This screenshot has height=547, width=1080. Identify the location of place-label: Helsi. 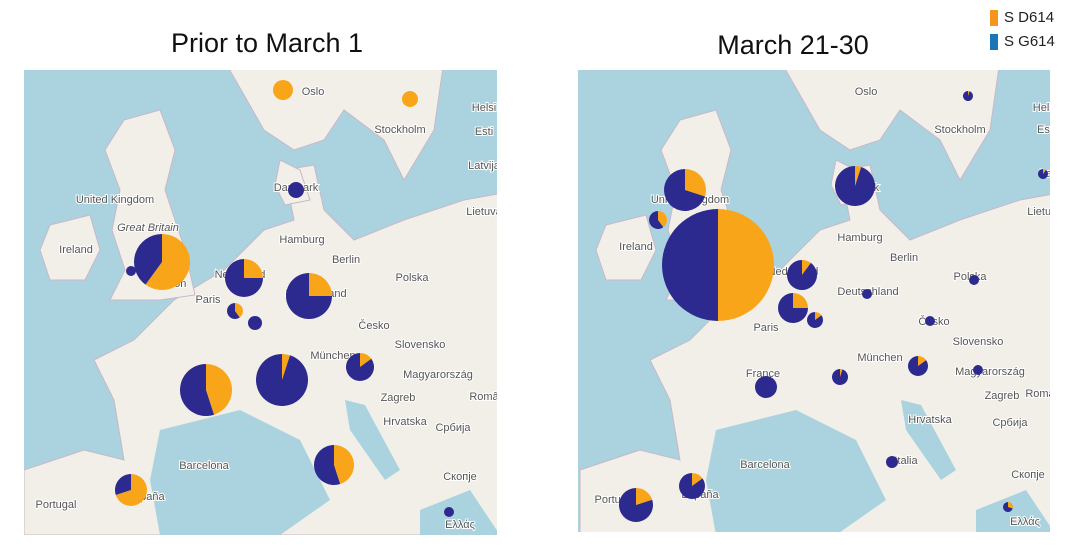
(1045, 108).